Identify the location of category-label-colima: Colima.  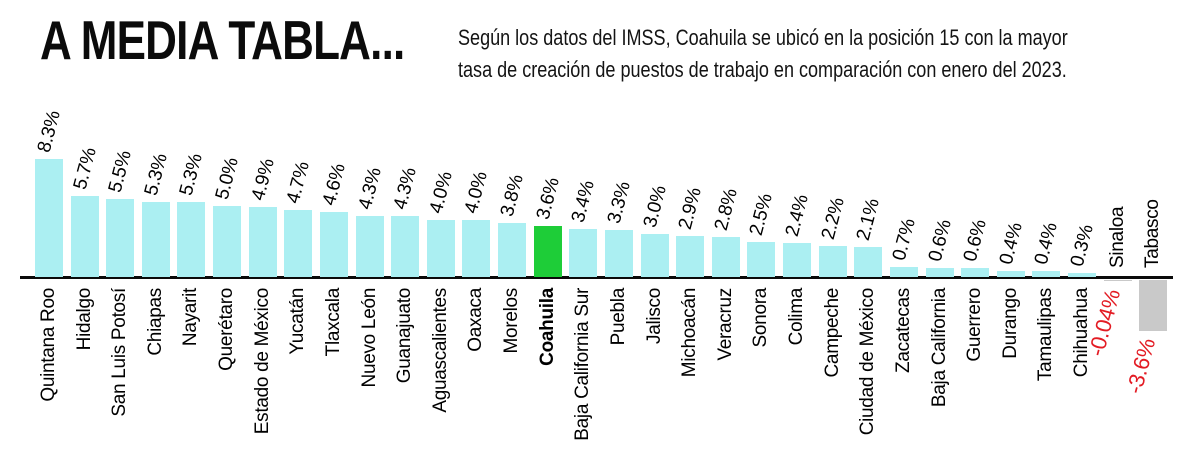
(797, 317).